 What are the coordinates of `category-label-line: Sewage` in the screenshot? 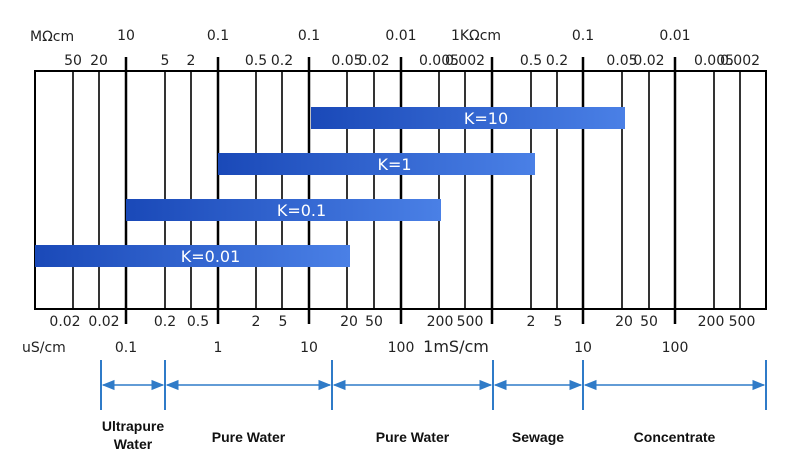 It's located at (538, 437).